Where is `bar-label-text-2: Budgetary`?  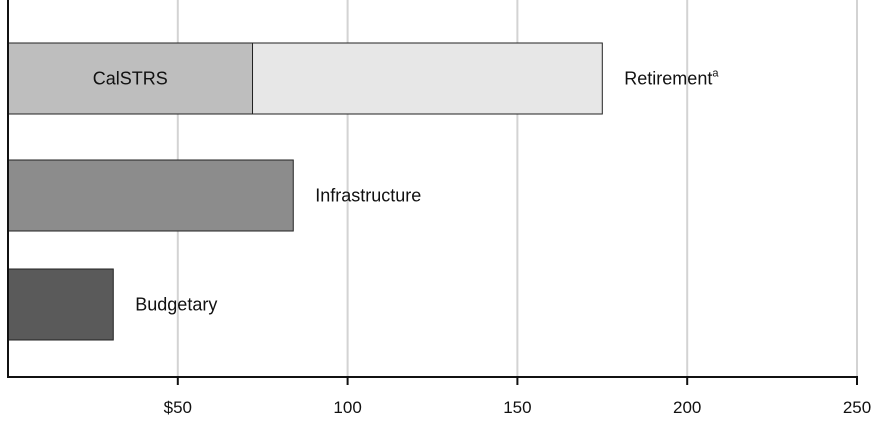 bar-label-text-2: Budgetary is located at coordinates (176, 305).